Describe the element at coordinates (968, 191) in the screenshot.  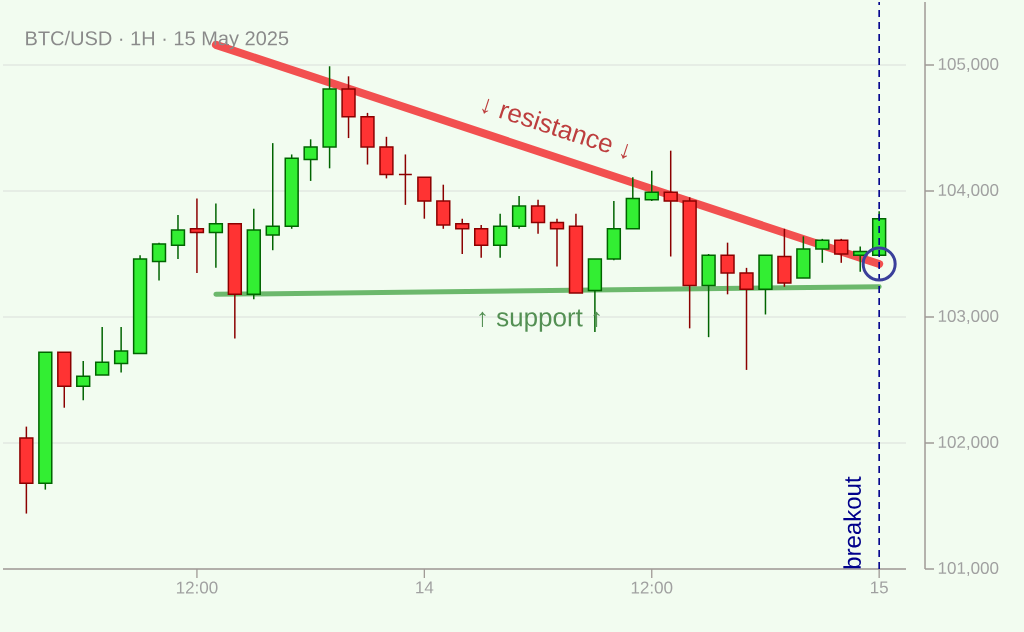
I see `y-tick-label: 104,000` at that location.